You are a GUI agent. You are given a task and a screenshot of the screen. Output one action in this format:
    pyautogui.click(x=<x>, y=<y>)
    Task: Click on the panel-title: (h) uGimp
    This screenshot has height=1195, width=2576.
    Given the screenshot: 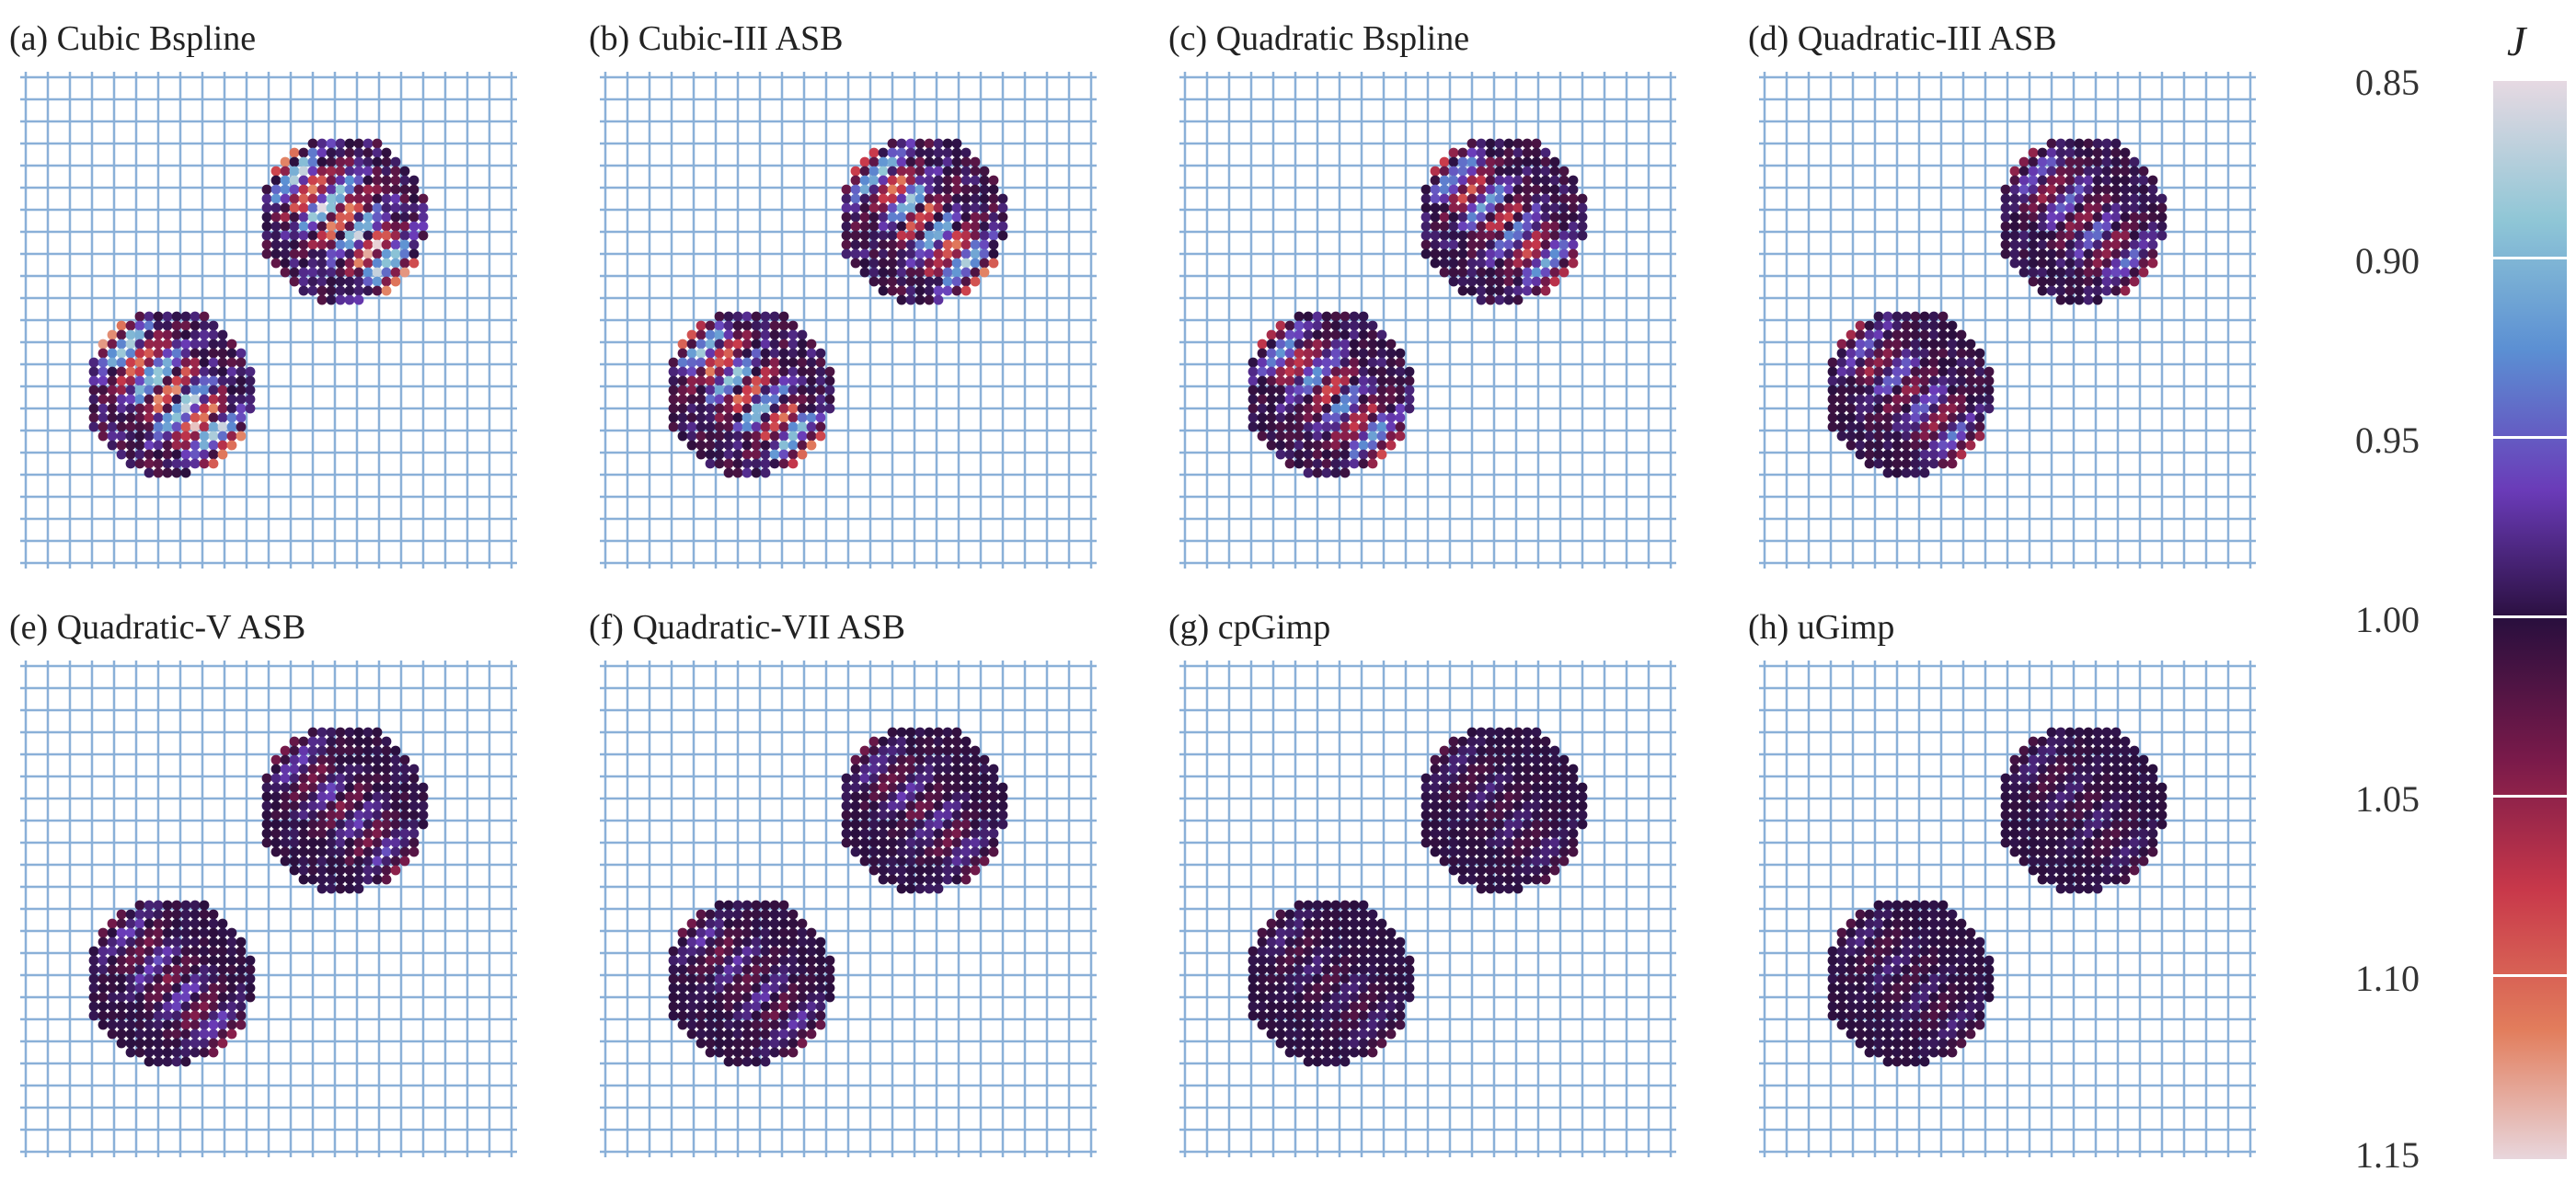 What is the action you would take?
    pyautogui.click(x=1821, y=627)
    